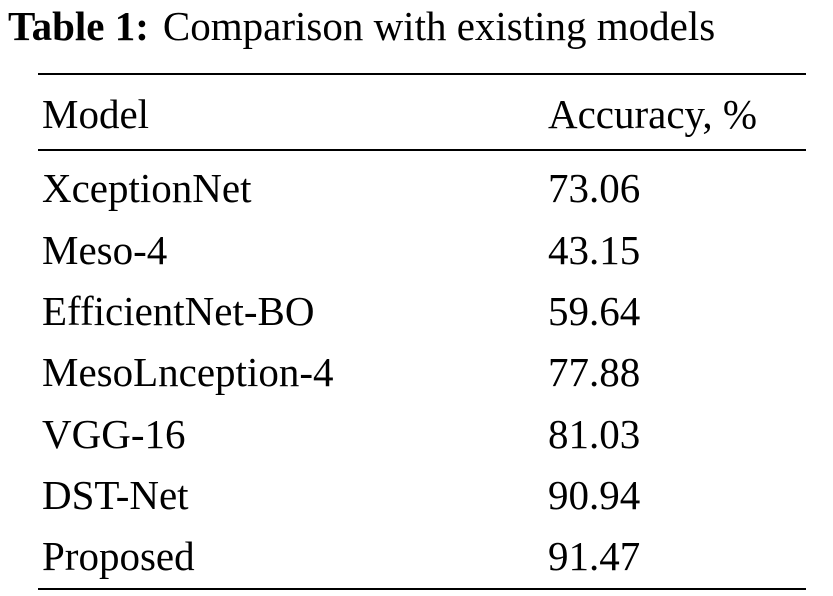  What do you see at coordinates (78, 26) in the screenshot?
I see `table-caption-label: Table 1:` at bounding box center [78, 26].